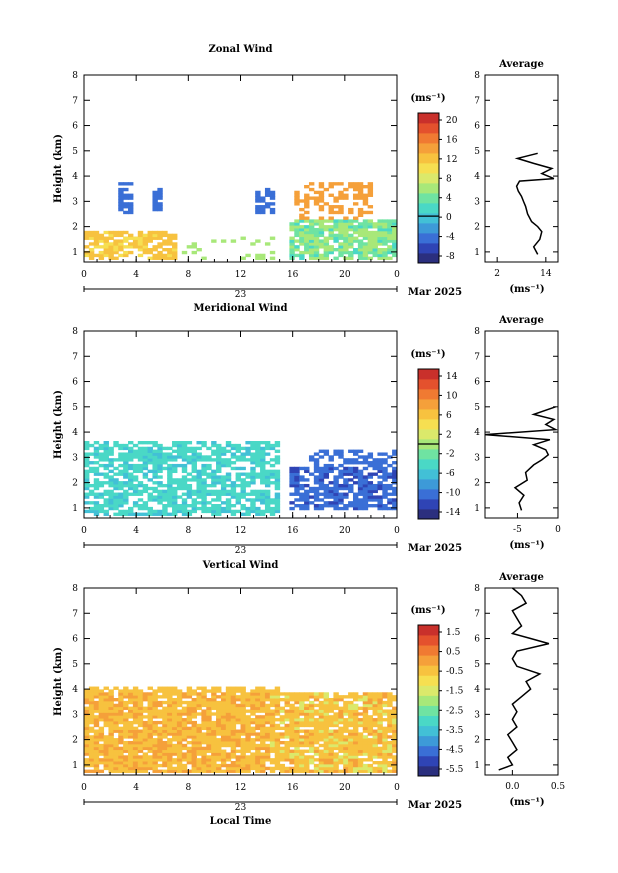  Describe the element at coordinates (293, 275) in the screenshot. I see `x-tick-label: 16` at that location.